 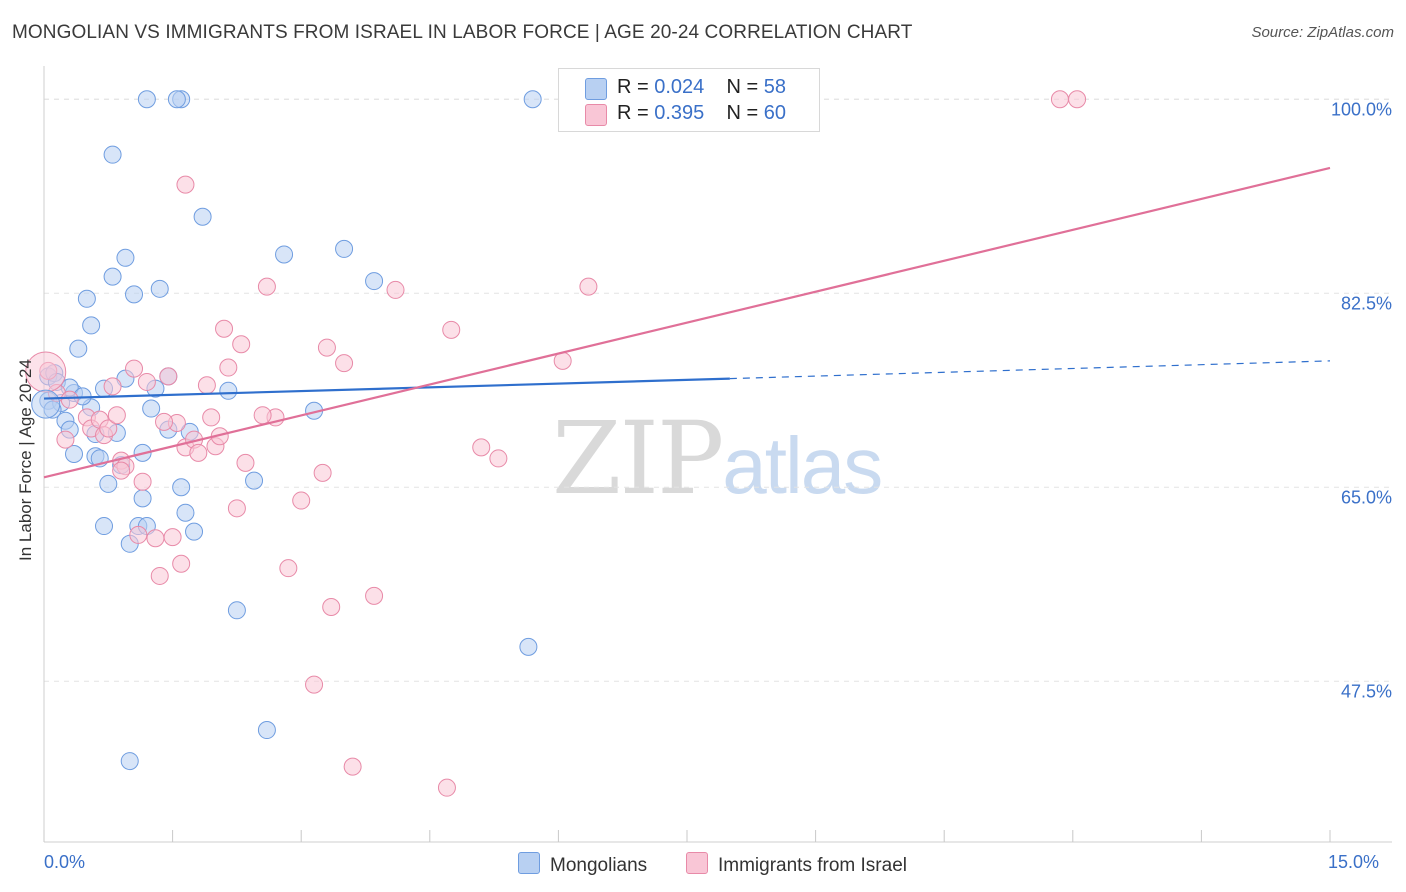 I want to click on watermark-atlas: atlas, so click(x=802, y=465).